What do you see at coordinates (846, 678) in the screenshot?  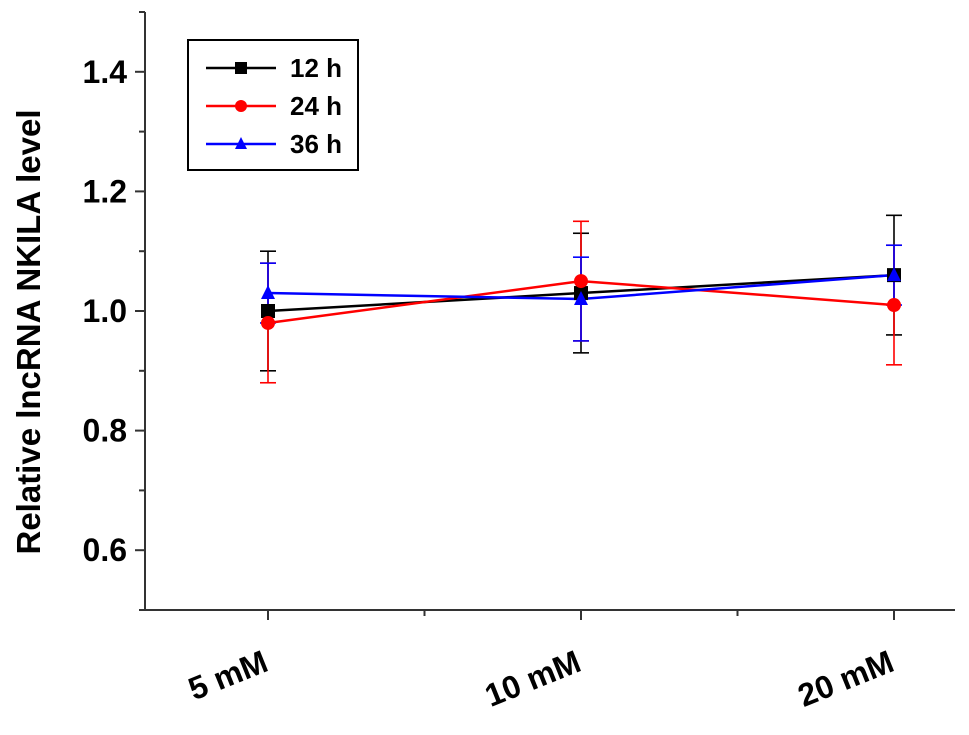 I see `x-tick-label: 20 mM` at bounding box center [846, 678].